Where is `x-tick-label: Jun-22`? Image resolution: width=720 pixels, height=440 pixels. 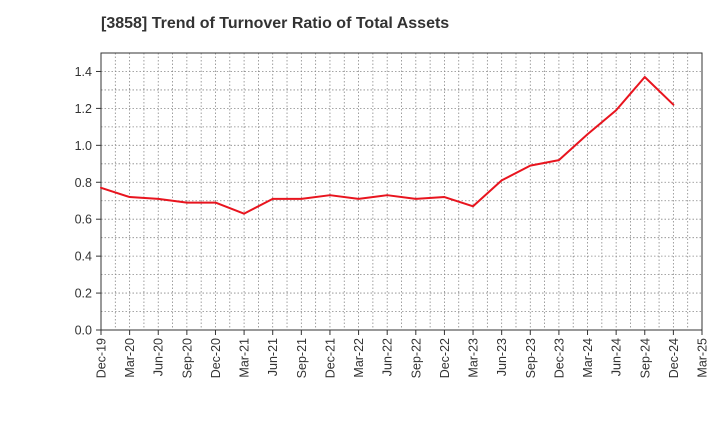
x-tick-label: Jun-22 is located at coordinates (388, 357).